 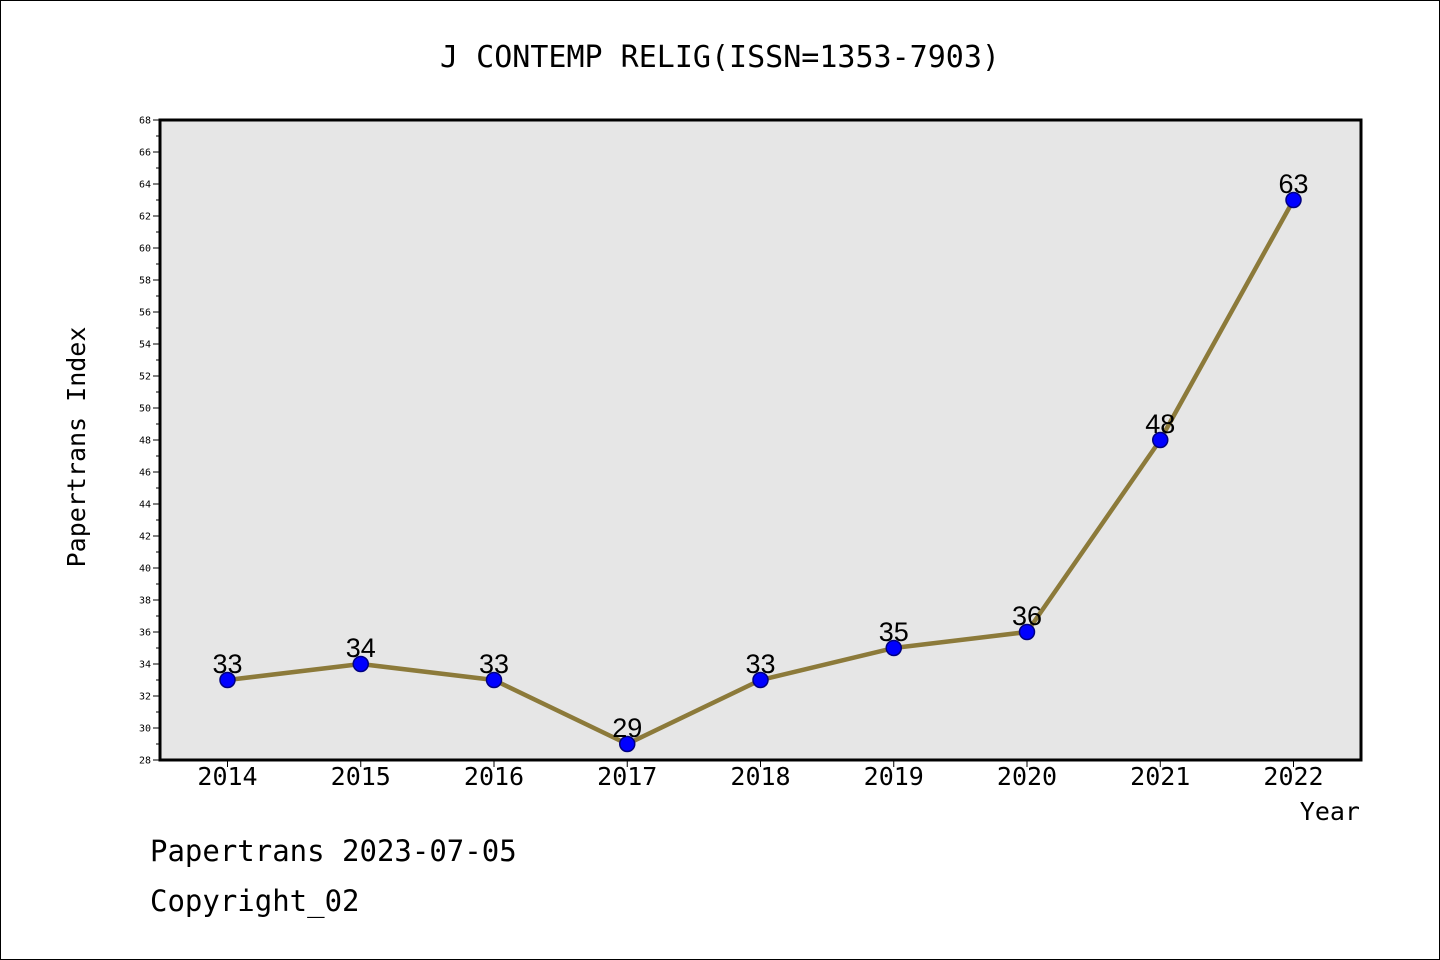 I want to click on footer-copyright: Copyright_02, so click(x=255, y=901).